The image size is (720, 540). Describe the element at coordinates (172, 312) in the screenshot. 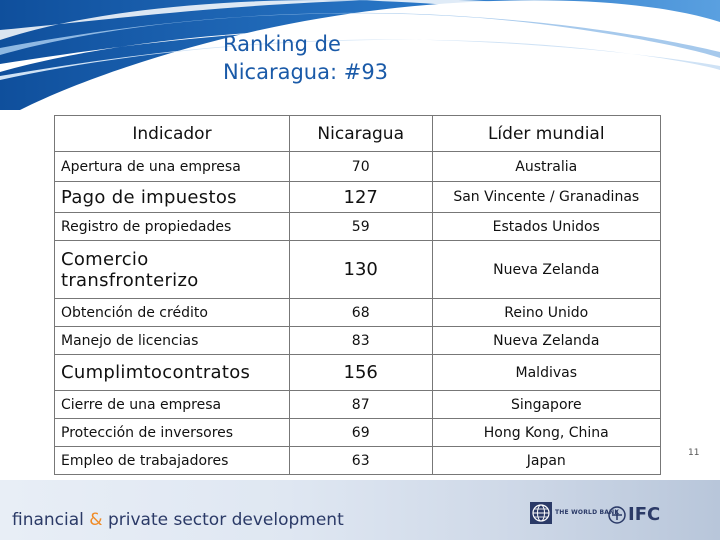

I see `indicator-cell: Obtención de crédito` at that location.